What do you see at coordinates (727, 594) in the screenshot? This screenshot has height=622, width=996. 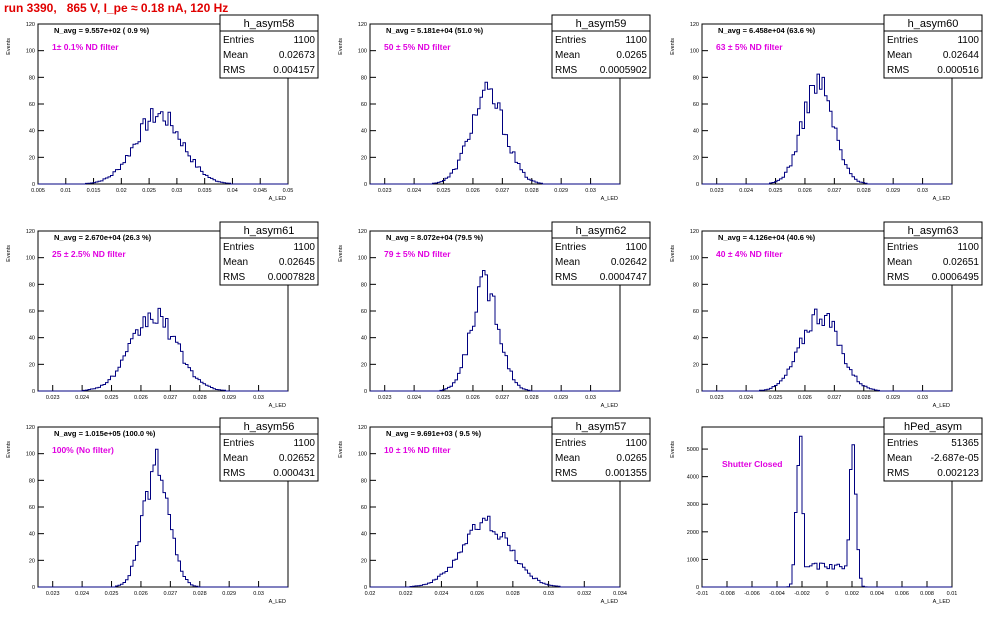 I see `x-tick-label: -0.008` at bounding box center [727, 594].